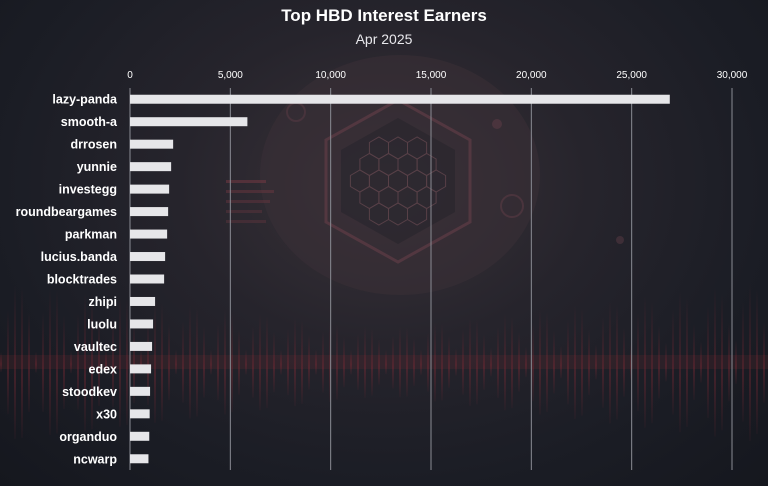 Image resolution: width=768 pixels, height=486 pixels. I want to click on bar-ncwarp, so click(139, 459).